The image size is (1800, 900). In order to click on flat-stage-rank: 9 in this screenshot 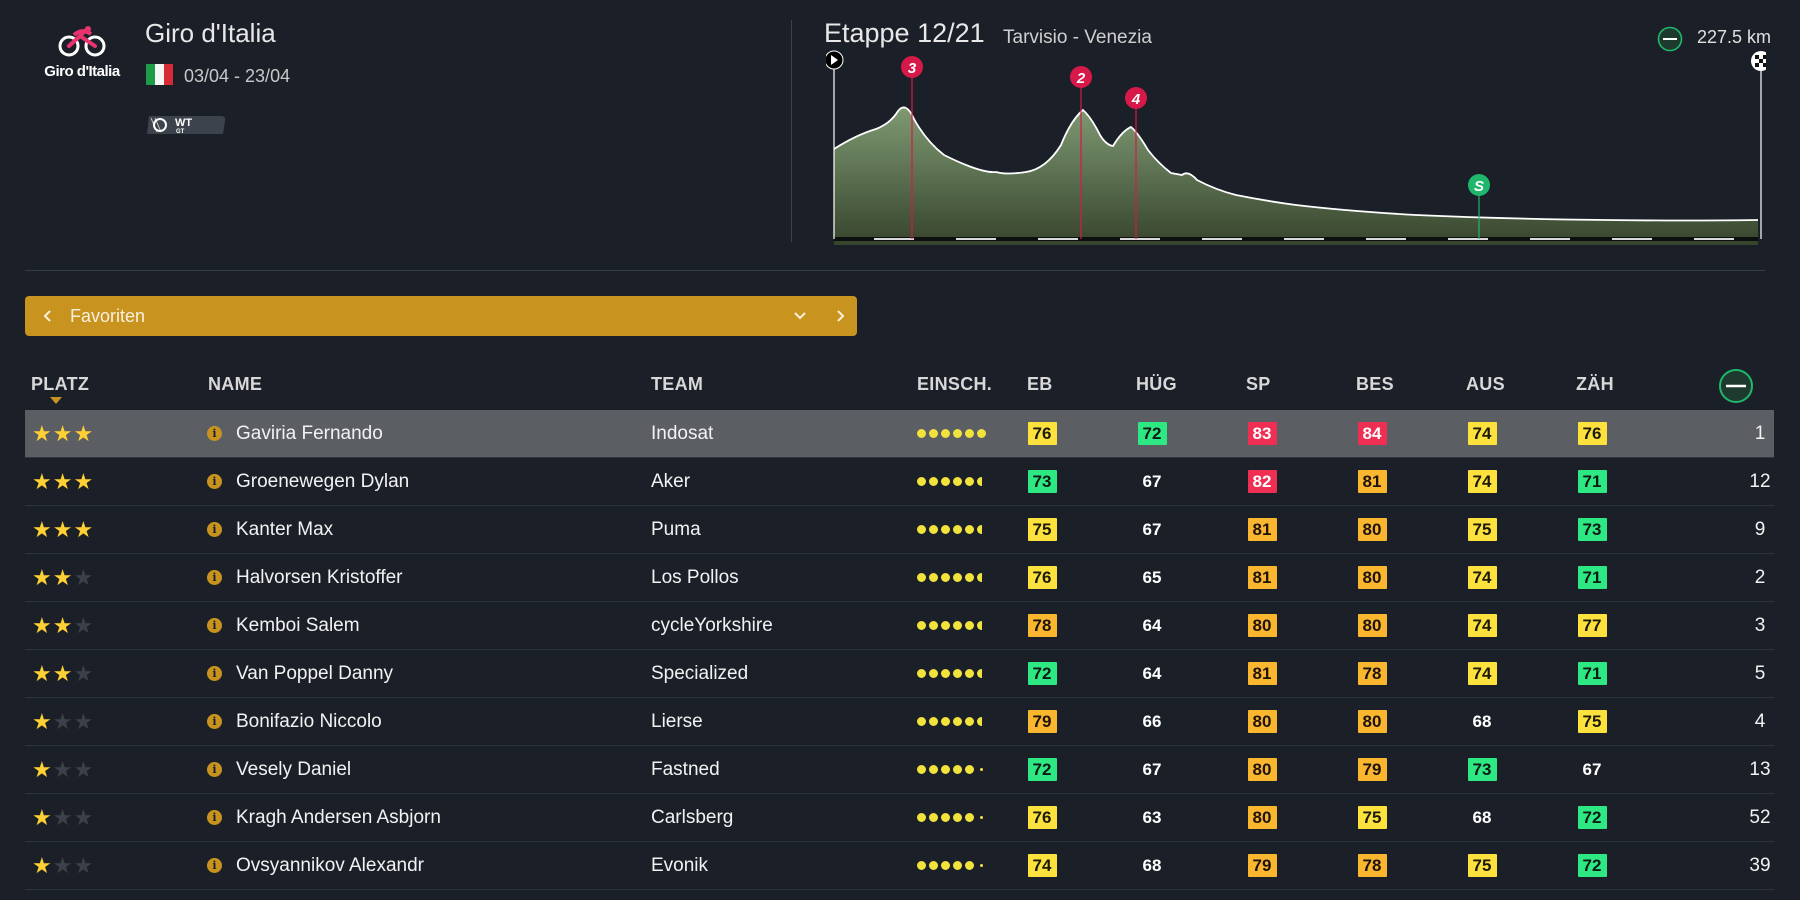, I will do `click(1760, 529)`.